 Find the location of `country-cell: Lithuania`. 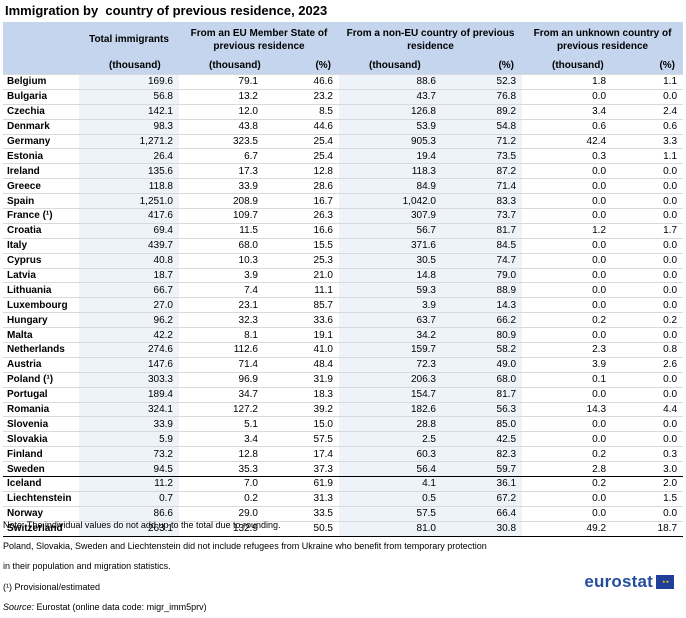

country-cell: Lithuania is located at coordinates (41, 290).